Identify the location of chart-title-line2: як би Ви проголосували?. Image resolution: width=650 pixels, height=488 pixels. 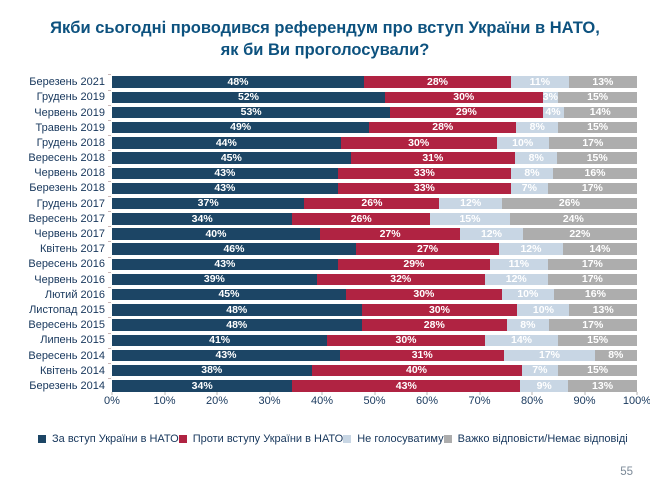
(325, 50).